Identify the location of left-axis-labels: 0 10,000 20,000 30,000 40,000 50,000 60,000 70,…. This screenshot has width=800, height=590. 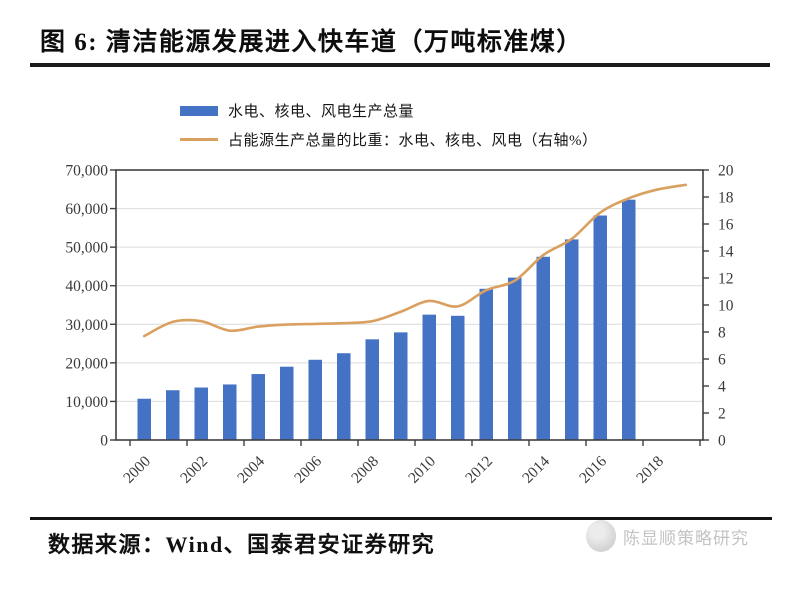
(86, 306).